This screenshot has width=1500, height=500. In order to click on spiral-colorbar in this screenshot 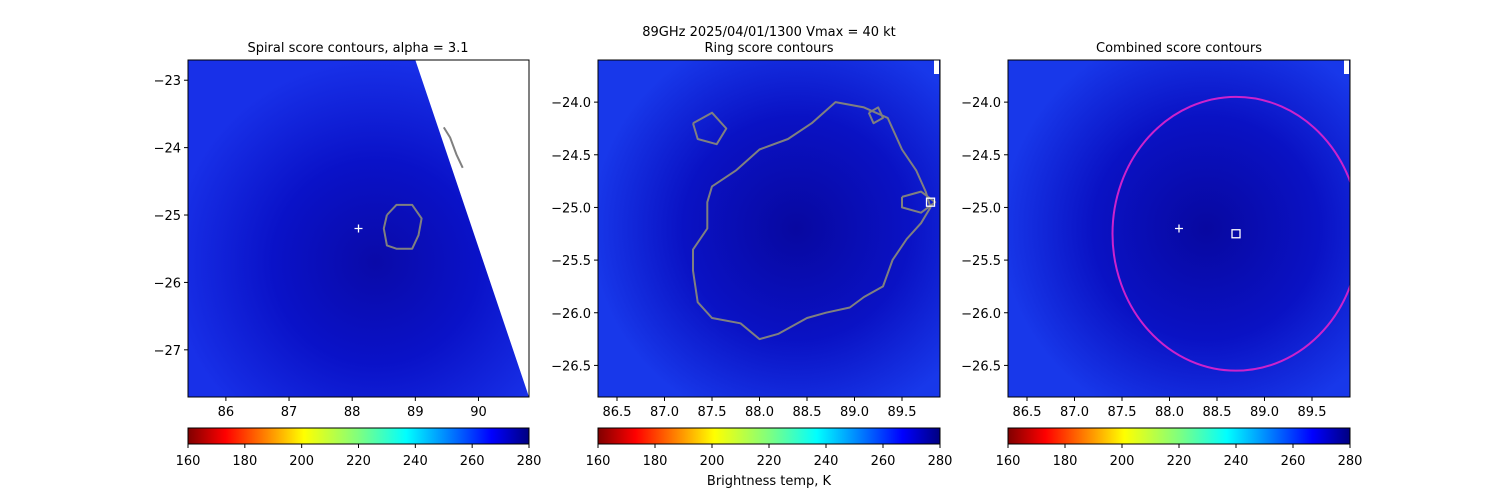, I will do `click(358, 436)`.